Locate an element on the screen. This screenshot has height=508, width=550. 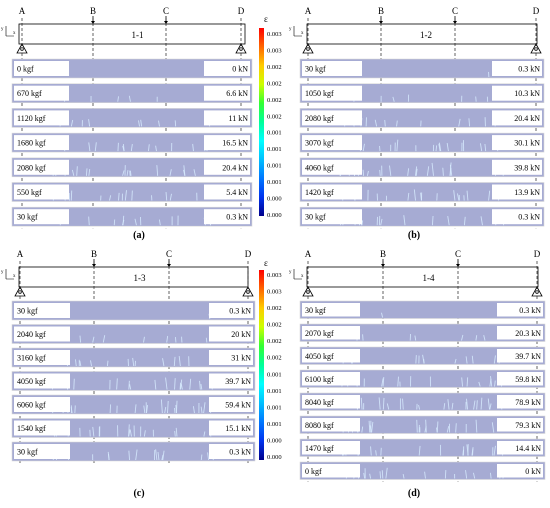
load-kn-label: 0.3 kN is located at coordinates (237, 217).